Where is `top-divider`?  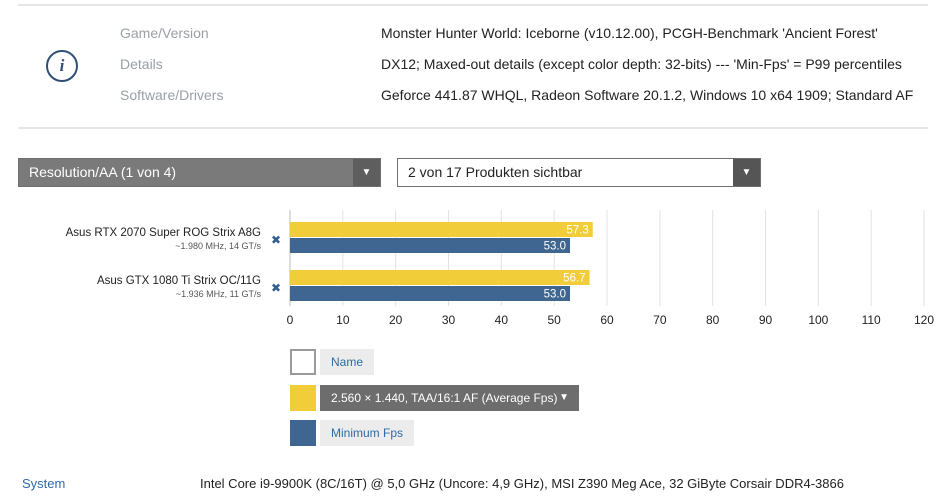 top-divider is located at coordinates (473, 5).